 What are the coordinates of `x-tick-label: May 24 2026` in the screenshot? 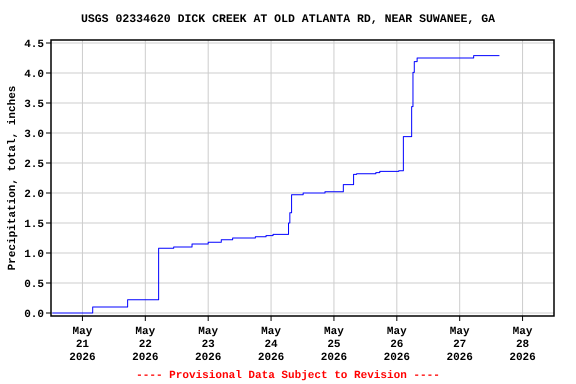 It's located at (271, 345).